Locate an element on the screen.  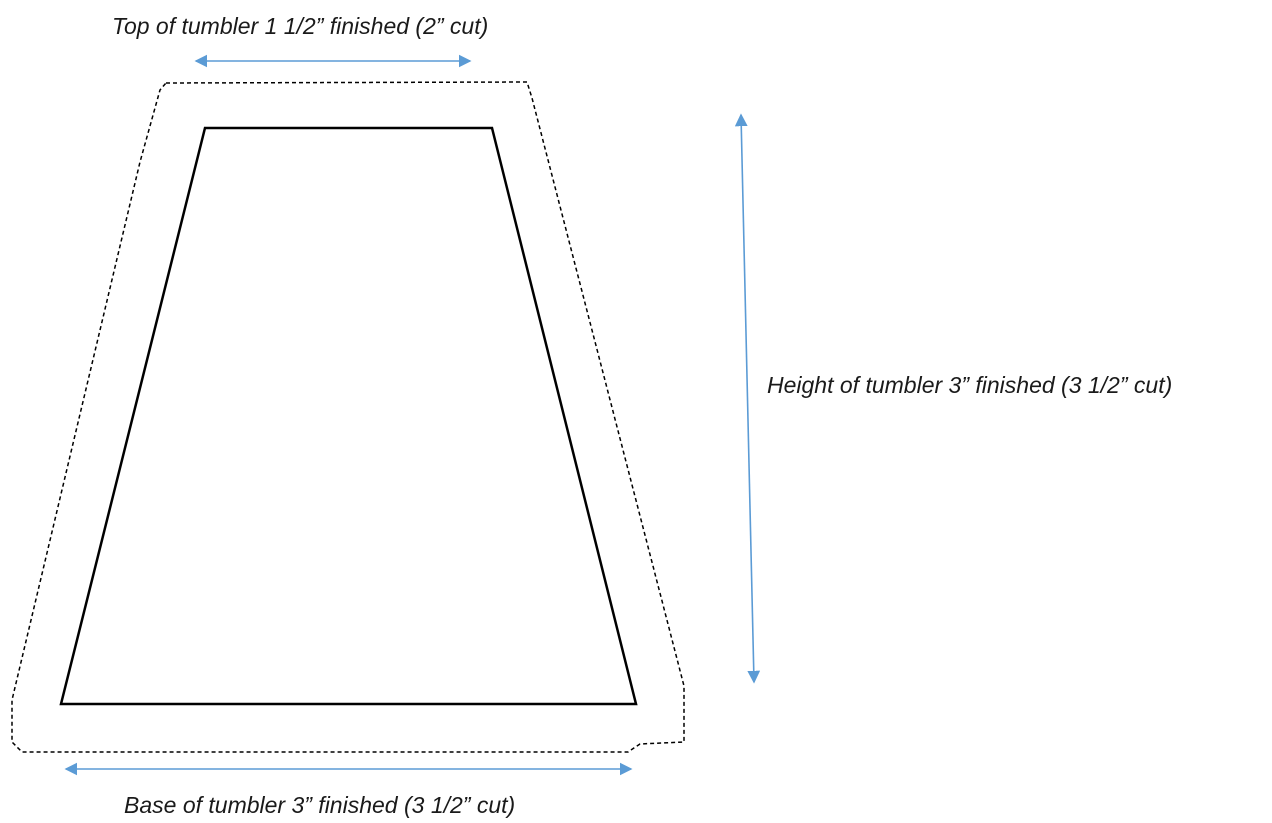
top-width-label: Top of tumbler 1 1/2” finished (2” cut) is located at coordinates (300, 26).